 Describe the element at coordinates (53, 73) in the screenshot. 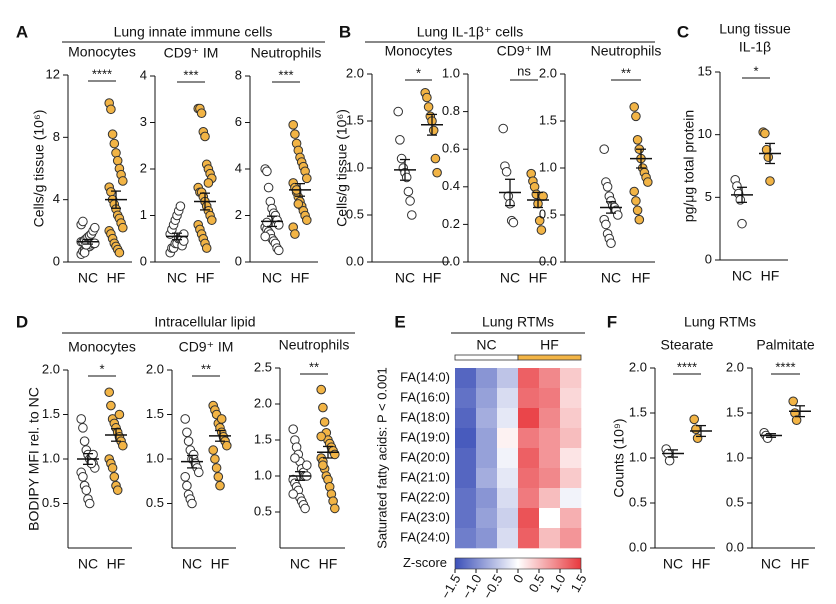

I see `y-tick-label: 12` at that location.